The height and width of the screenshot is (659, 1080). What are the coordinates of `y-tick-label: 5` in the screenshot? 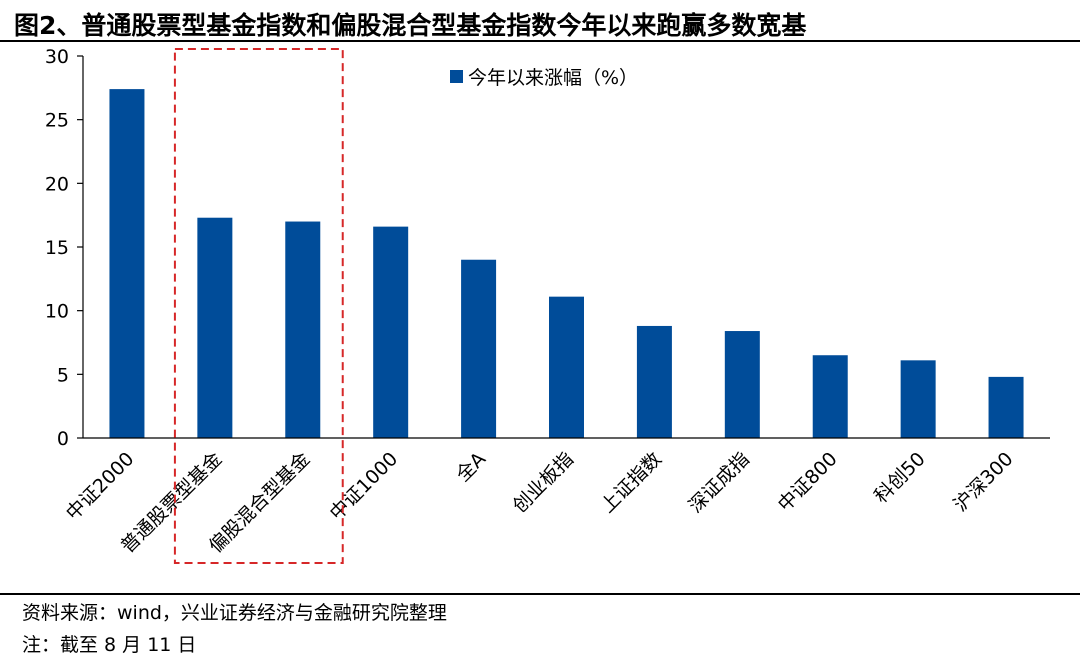 It's located at (63, 375).